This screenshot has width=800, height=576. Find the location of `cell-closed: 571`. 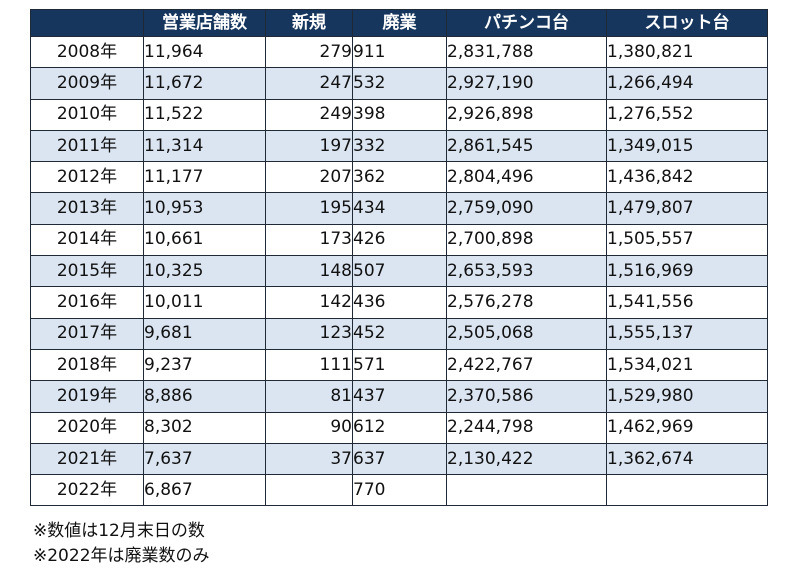

cell-closed: 571 is located at coordinates (399, 365).